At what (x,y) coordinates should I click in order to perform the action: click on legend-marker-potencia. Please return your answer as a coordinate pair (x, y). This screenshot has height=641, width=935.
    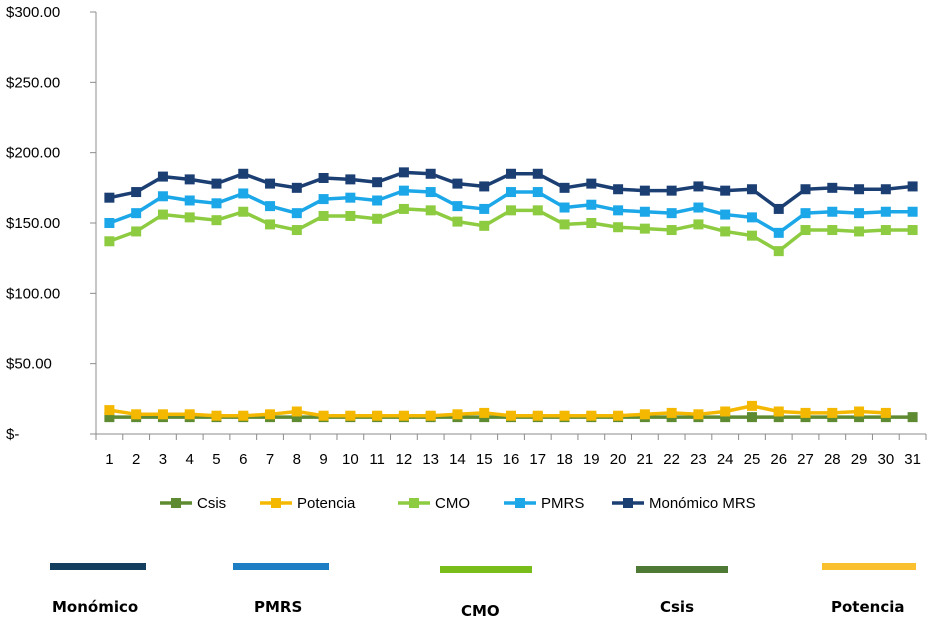
    Looking at the image, I should click on (276, 503).